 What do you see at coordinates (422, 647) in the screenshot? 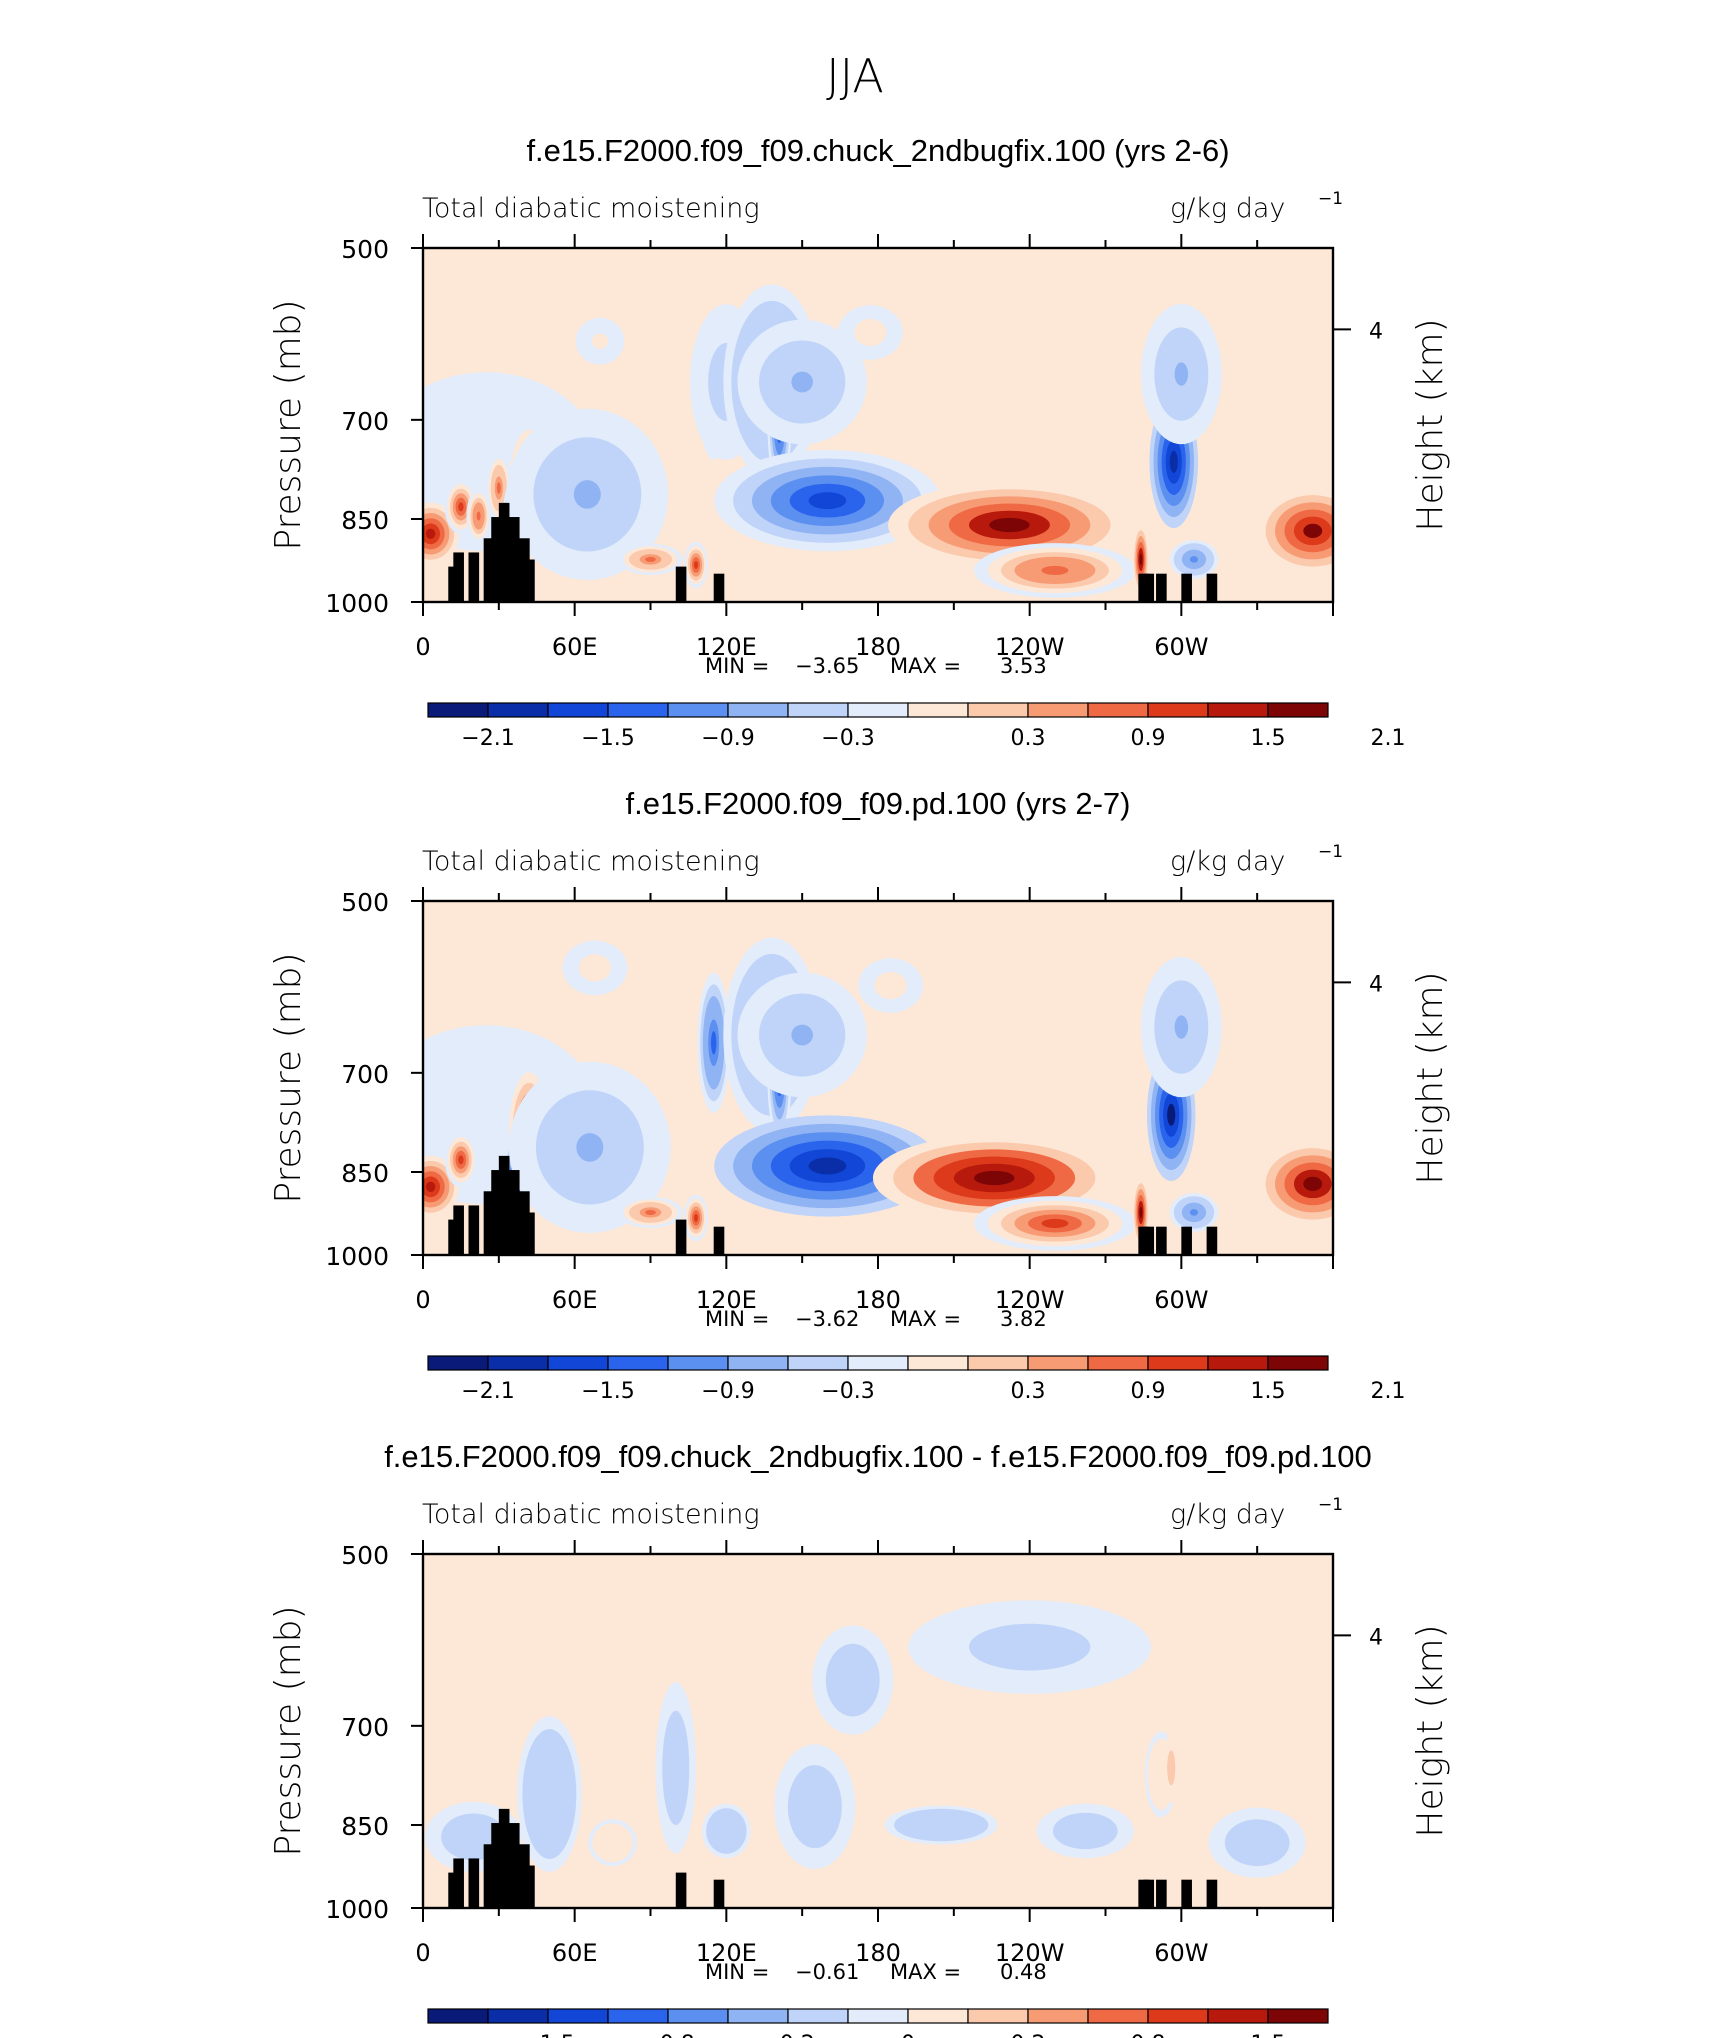
I see `x-tick-label: 0` at bounding box center [422, 647].